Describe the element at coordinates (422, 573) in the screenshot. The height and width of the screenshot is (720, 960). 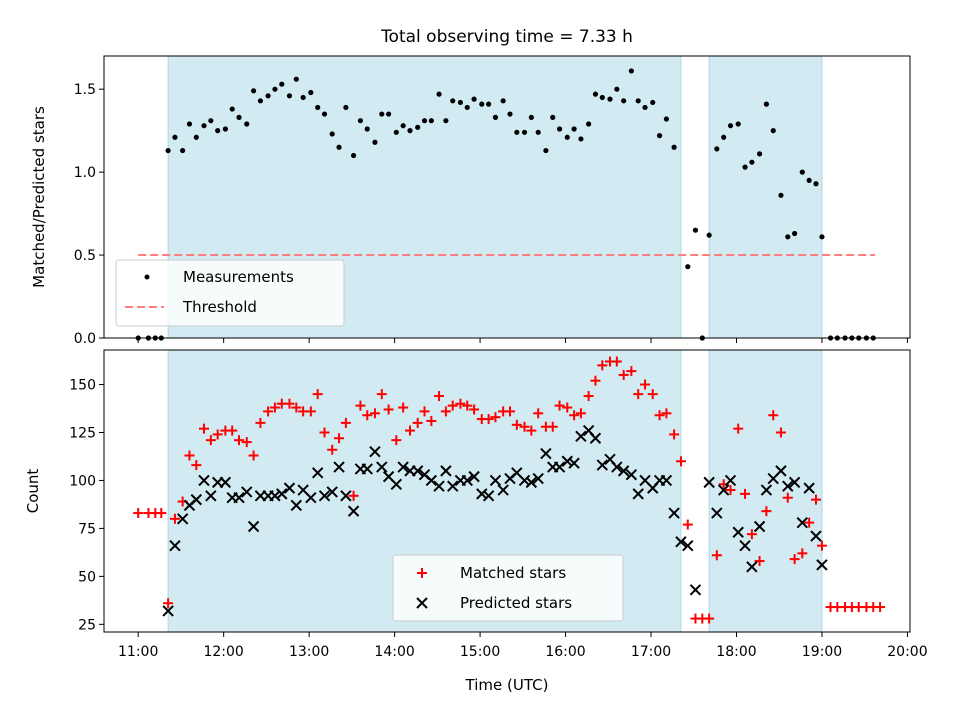
I see `legend-marker-matched-stars` at that location.